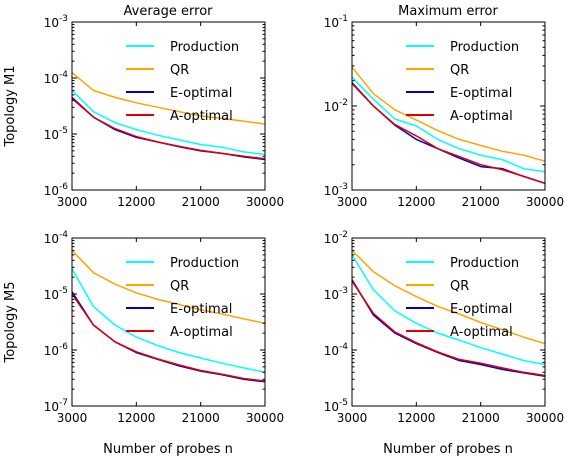 The width and height of the screenshot is (570, 458). Describe the element at coordinates (336, 22) in the screenshot. I see `y-tick-label: 10⁻¹` at that location.